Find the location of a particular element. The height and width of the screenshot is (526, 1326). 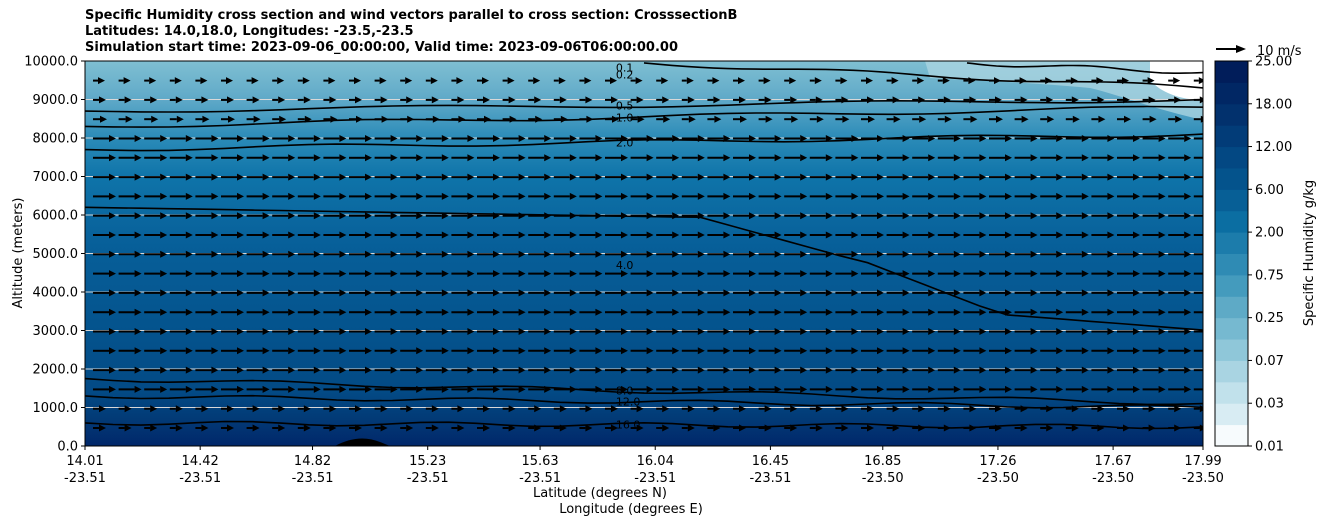

contour-line is located at coordinates (644, 425).